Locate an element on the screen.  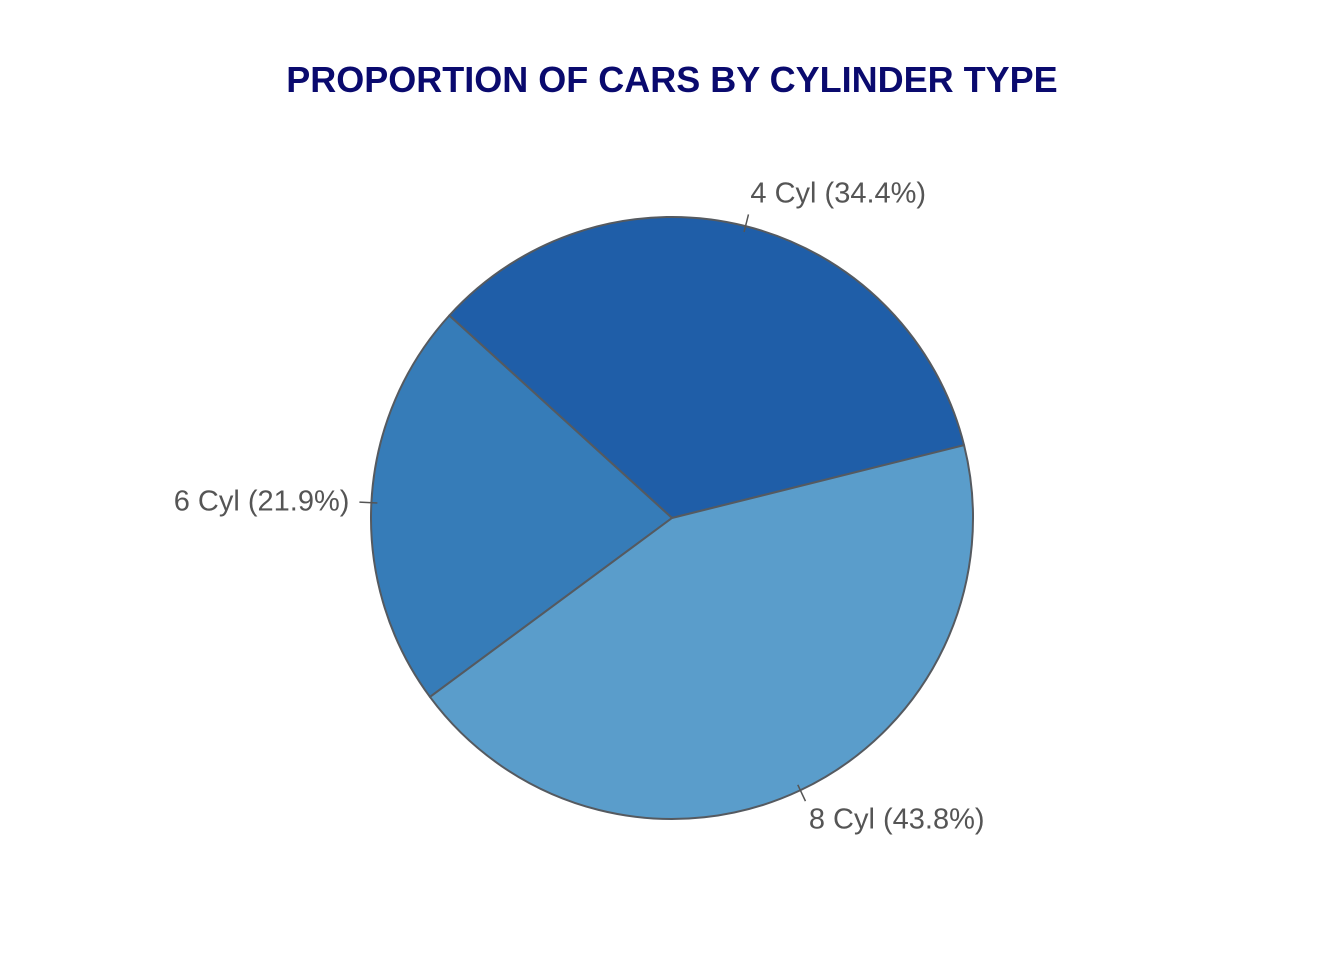
slice-label-8-cyl: 8 Cyl (43.8%) is located at coordinates (897, 819).